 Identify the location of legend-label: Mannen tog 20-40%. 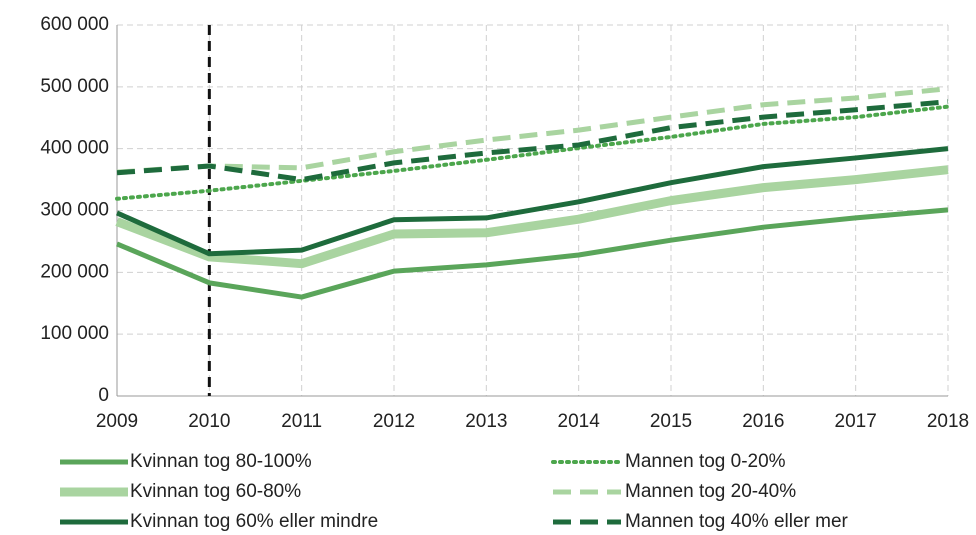
(710, 491).